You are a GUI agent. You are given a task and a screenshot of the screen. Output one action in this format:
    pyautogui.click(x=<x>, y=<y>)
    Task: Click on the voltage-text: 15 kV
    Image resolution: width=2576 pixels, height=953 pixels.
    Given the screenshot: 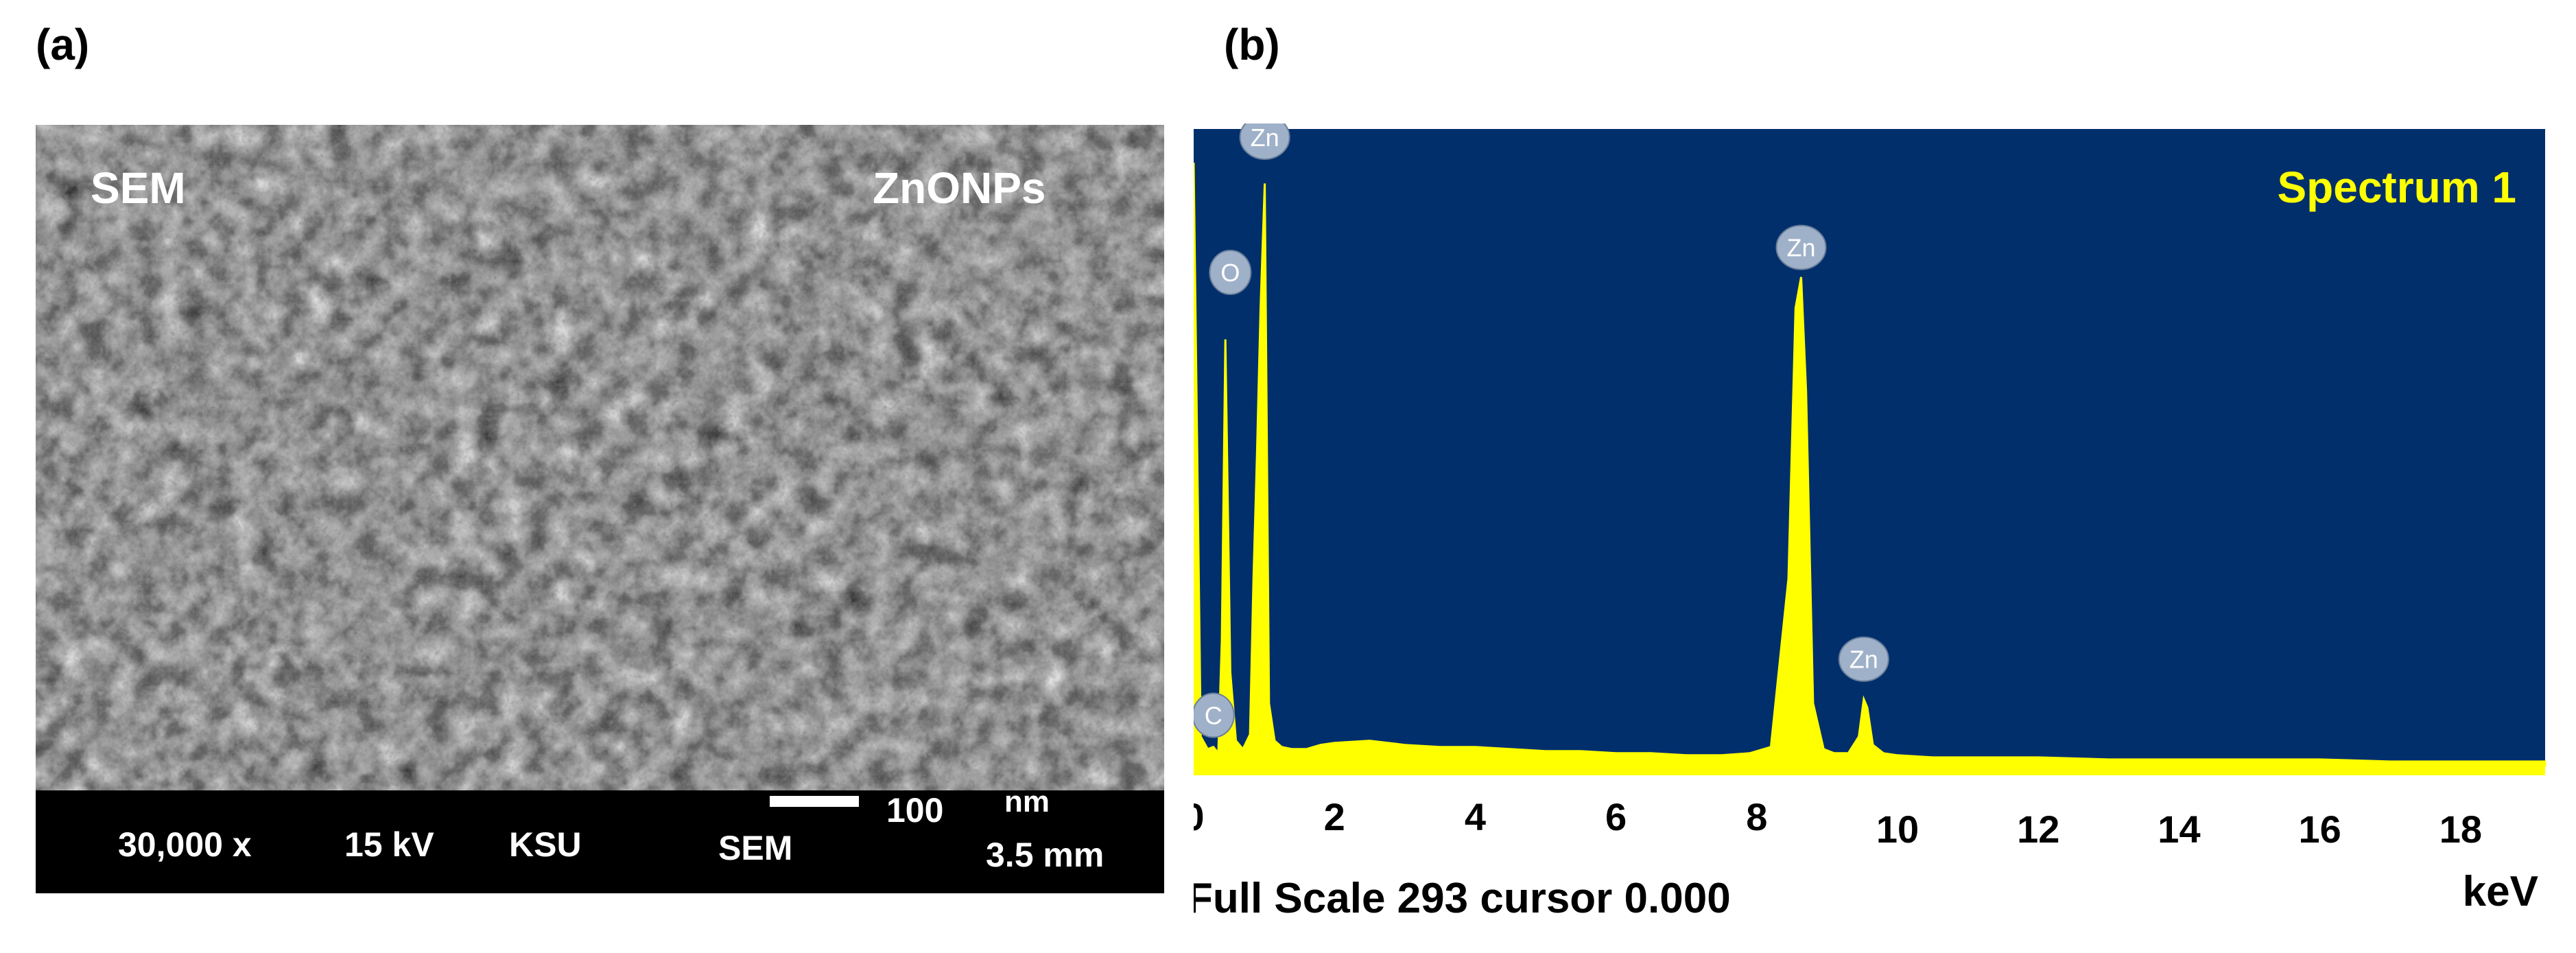 What is the action you would take?
    pyautogui.click(x=389, y=844)
    